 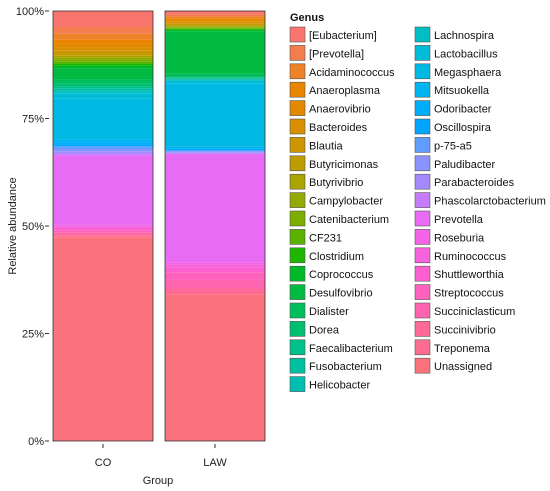 I want to click on bar-segment-co-megasphaera, so click(x=103, y=119).